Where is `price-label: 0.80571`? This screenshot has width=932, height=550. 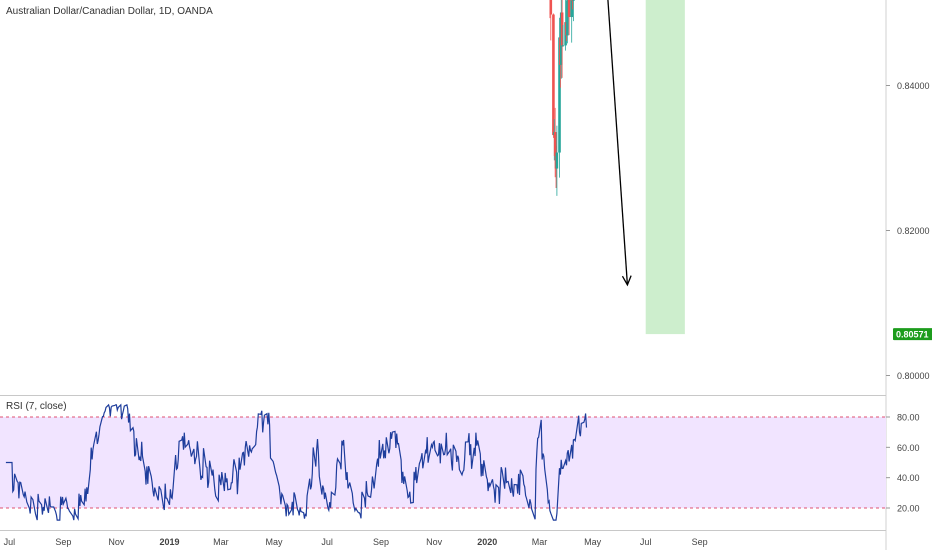
price-label: 0.80571 is located at coordinates (912, 335).